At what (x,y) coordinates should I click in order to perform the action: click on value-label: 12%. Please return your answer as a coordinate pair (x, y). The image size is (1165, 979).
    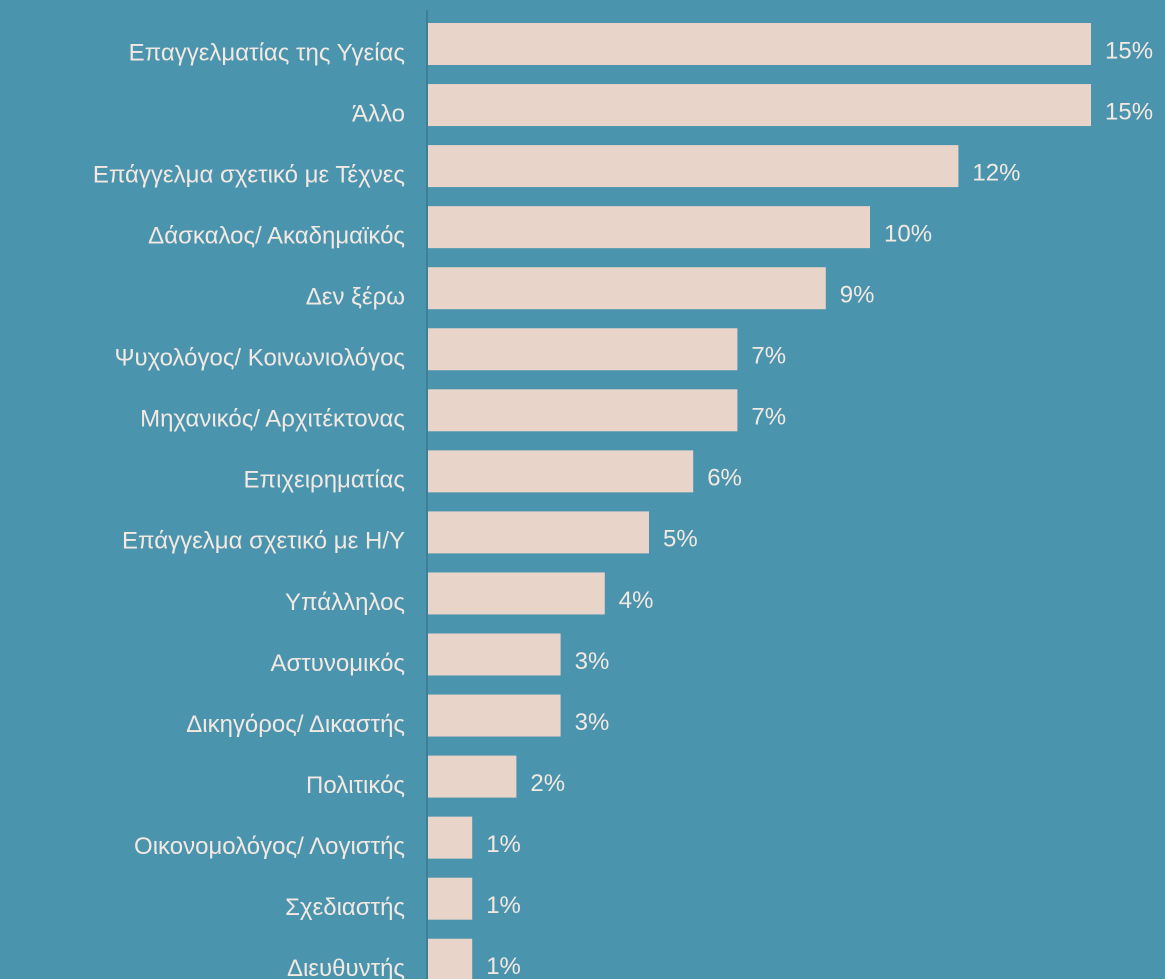
    Looking at the image, I should click on (996, 172).